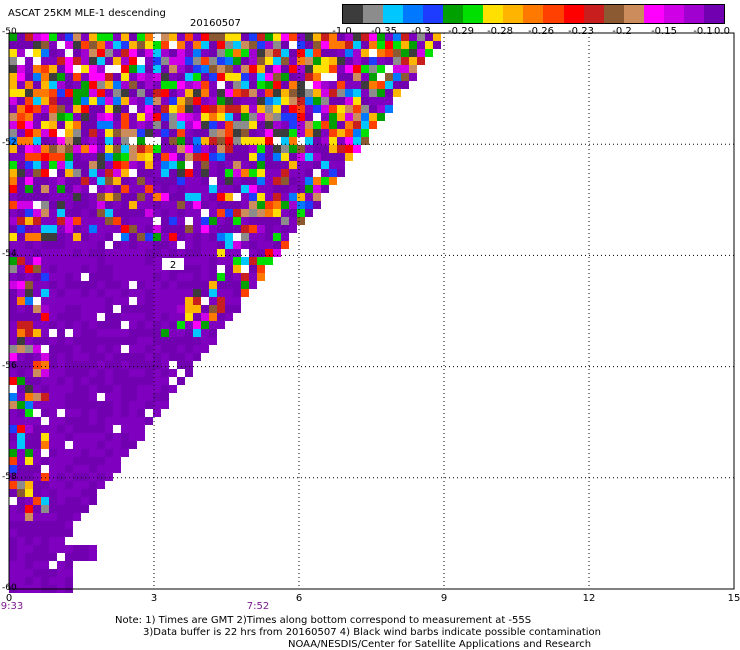 This screenshot has width=740, height=650. What do you see at coordinates (215, 23) in the screenshot?
I see `chart-date: 20160507` at bounding box center [215, 23].